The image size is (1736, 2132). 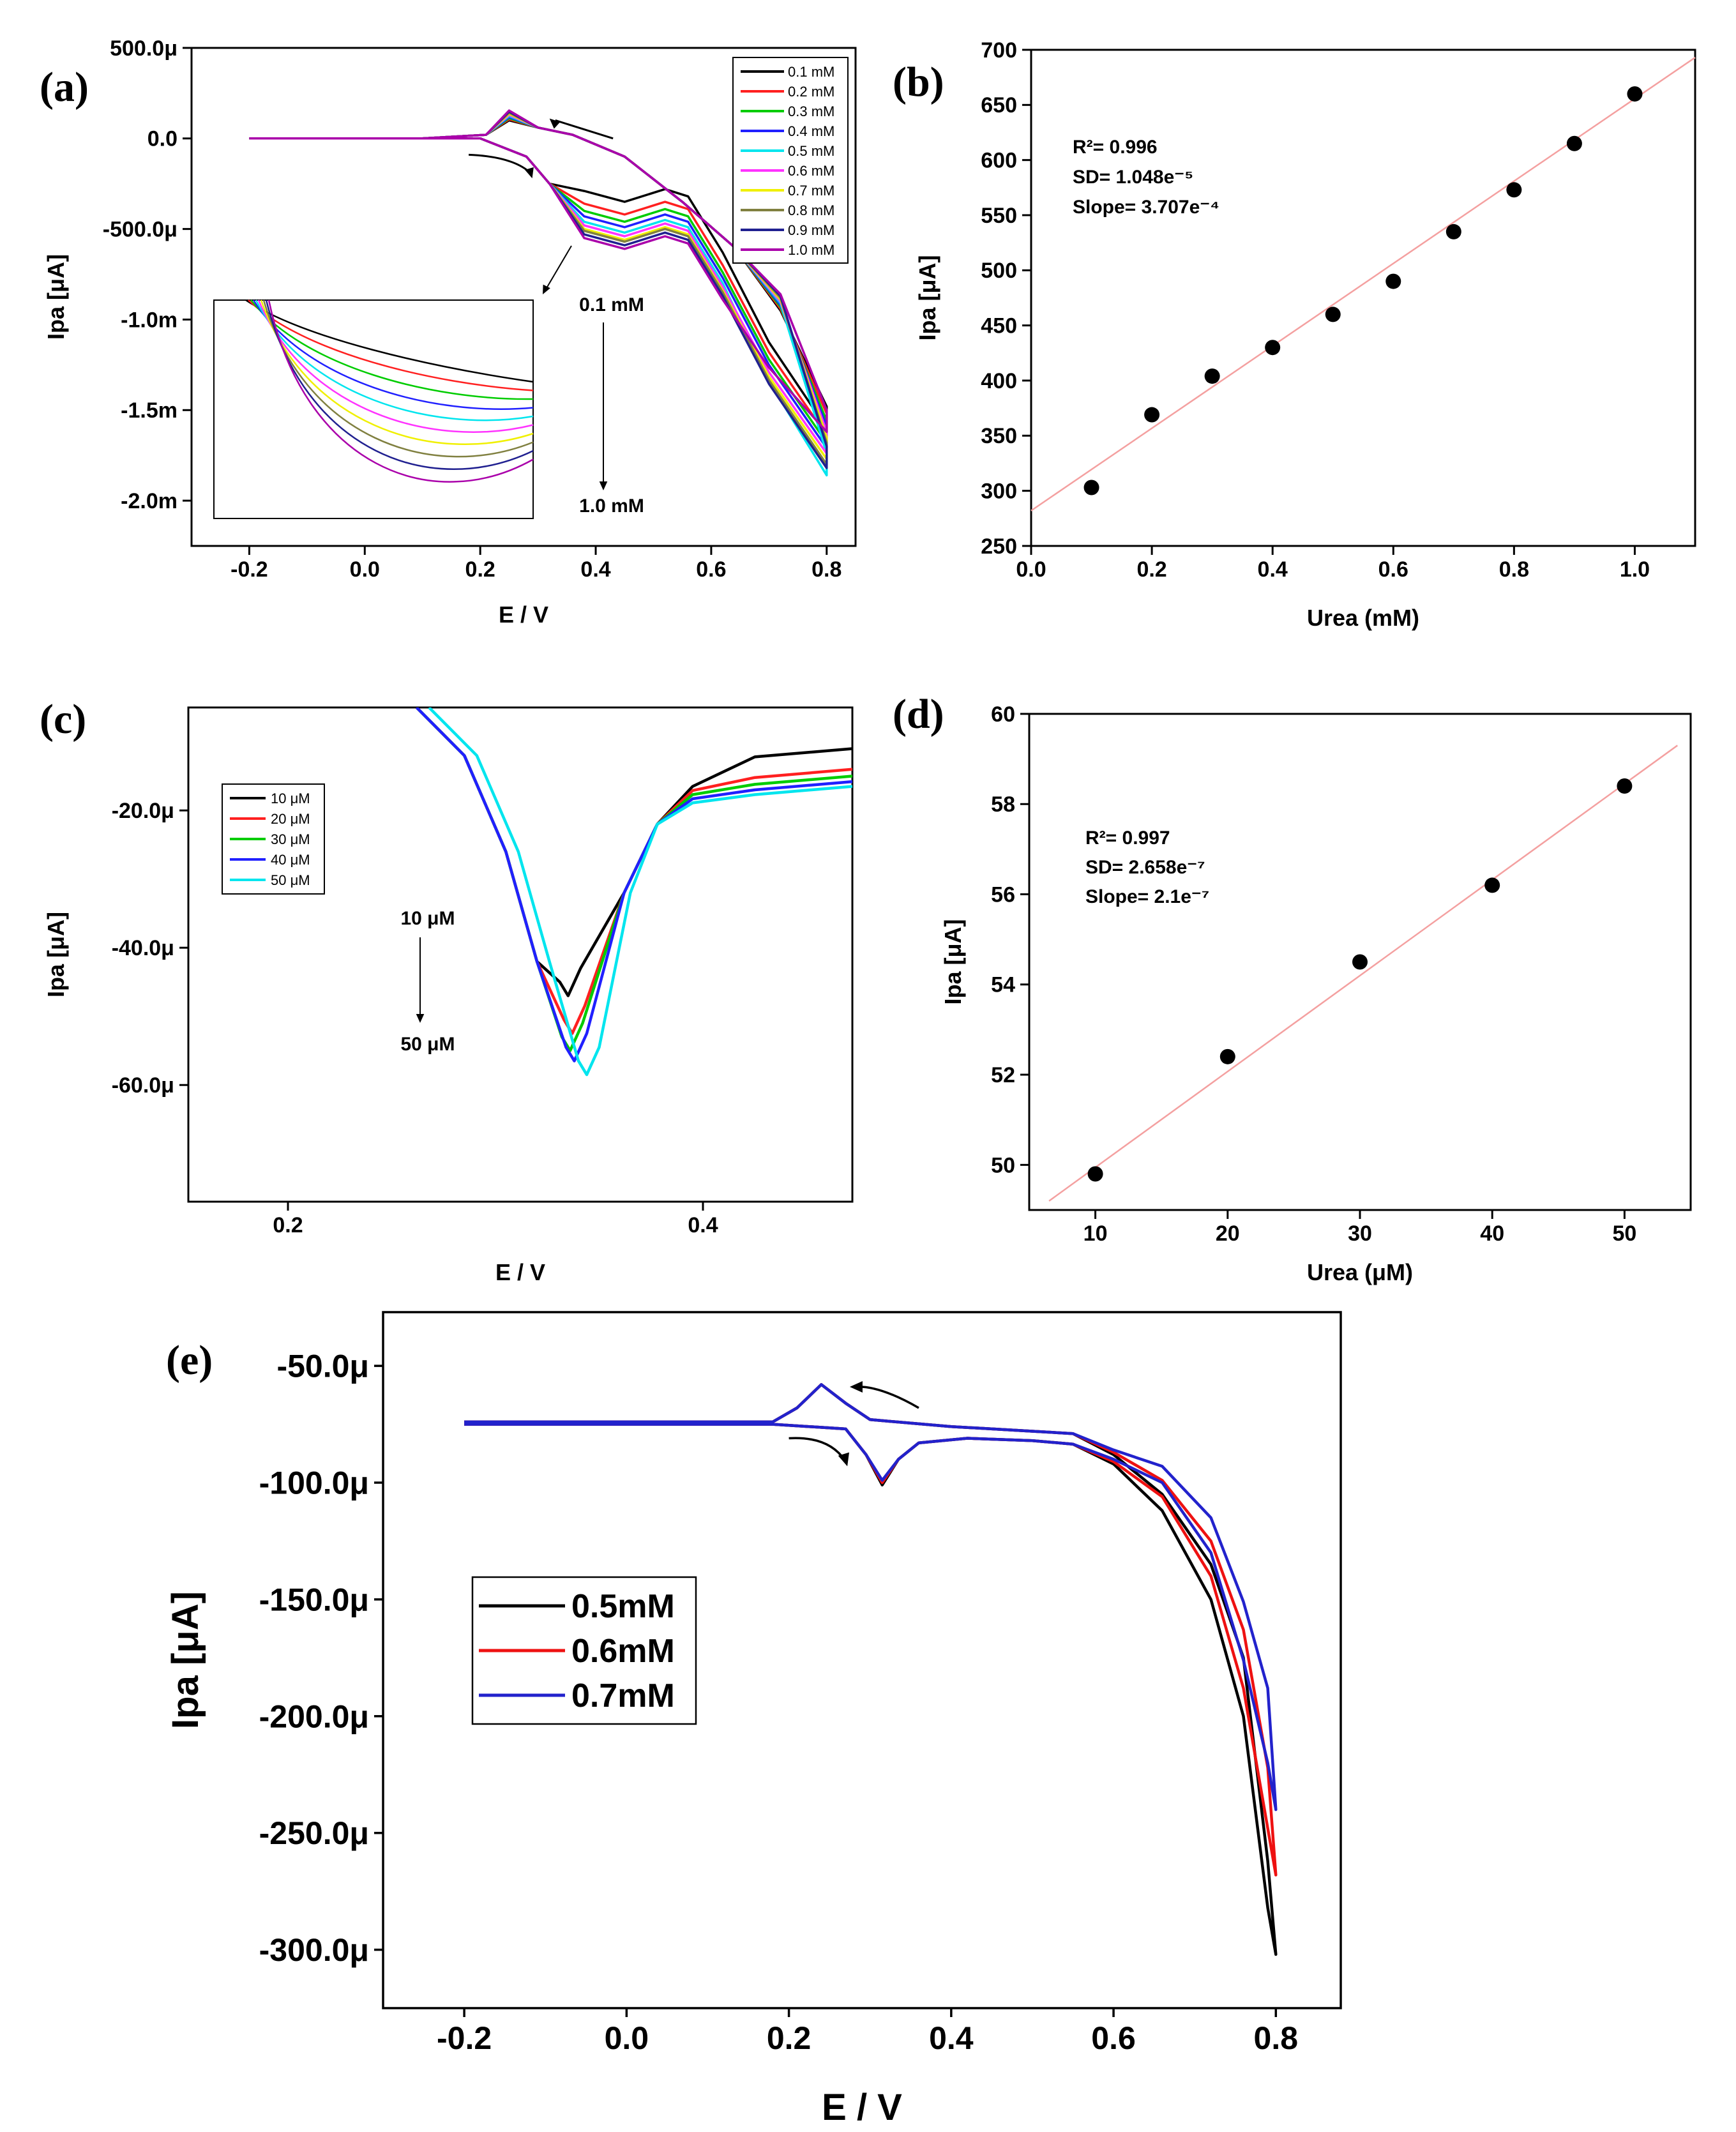 What do you see at coordinates (811, 151) in the screenshot?
I see `legend-label: 0.5 mM` at bounding box center [811, 151].